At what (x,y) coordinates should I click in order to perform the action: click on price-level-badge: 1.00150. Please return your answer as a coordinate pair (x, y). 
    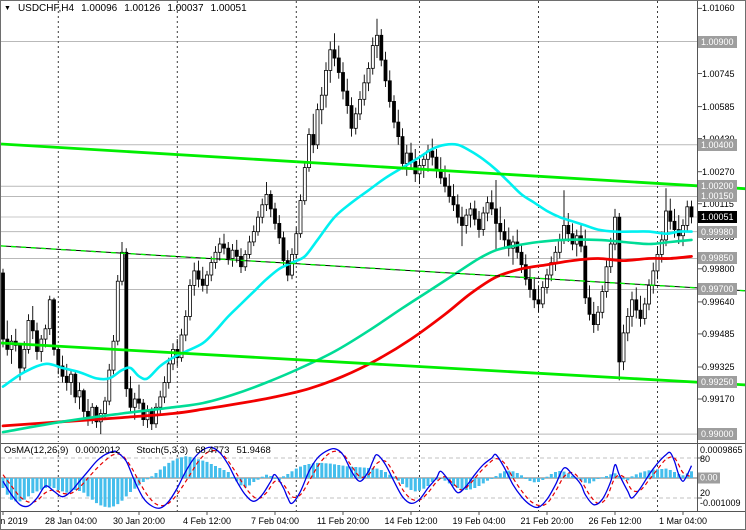
    Looking at the image, I should click on (717, 196).